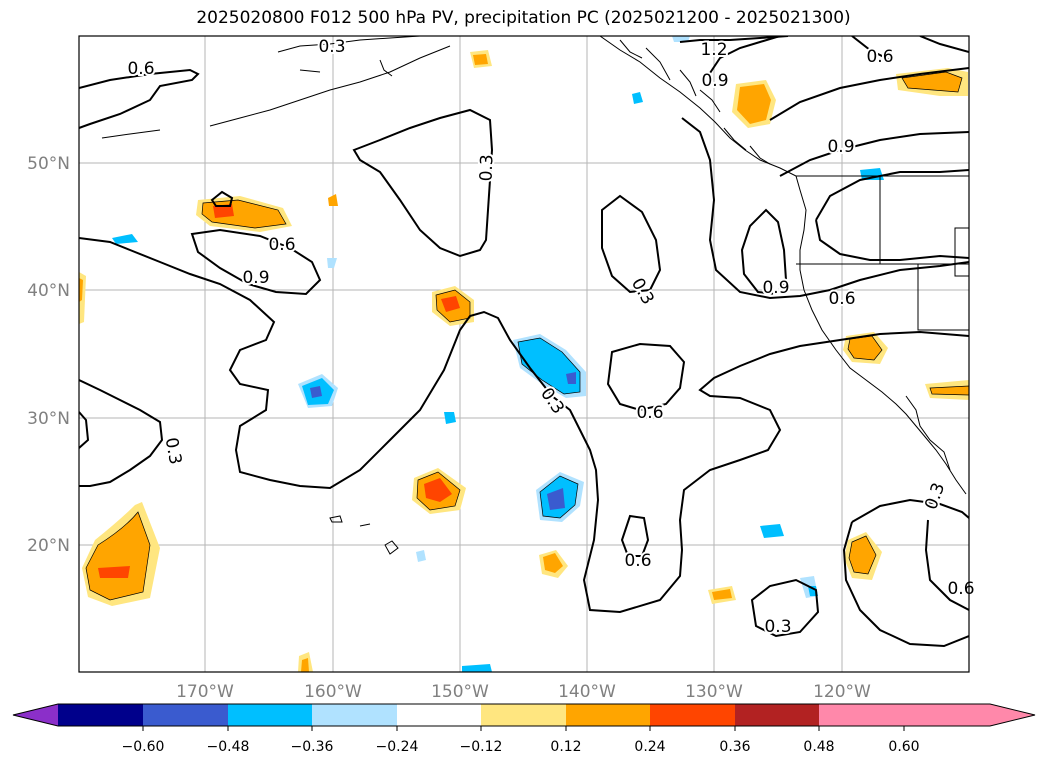 This screenshot has width=1047, height=765. What do you see at coordinates (48, 419) in the screenshot?
I see `lat-label: 30°N` at bounding box center [48, 419].